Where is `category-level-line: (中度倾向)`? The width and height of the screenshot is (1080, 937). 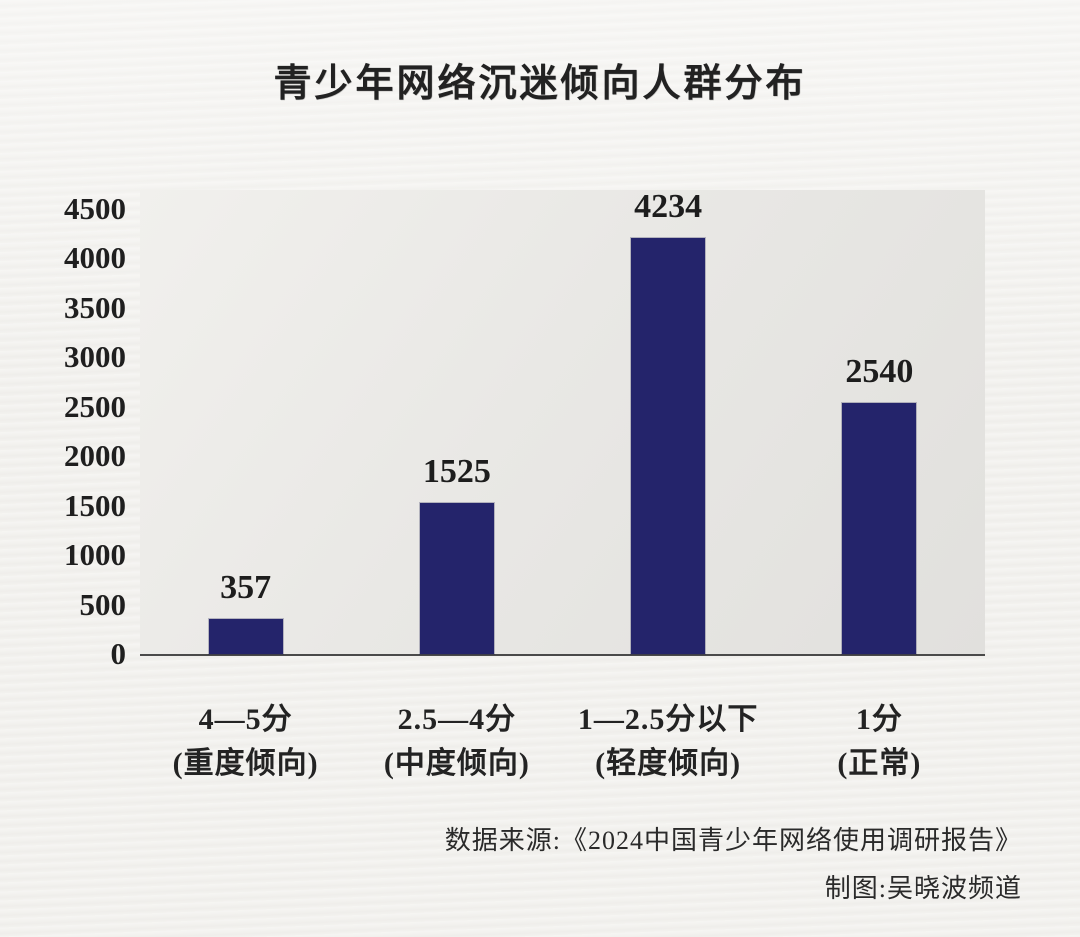 category-level-line: (中度倾向) is located at coordinates (456, 763).